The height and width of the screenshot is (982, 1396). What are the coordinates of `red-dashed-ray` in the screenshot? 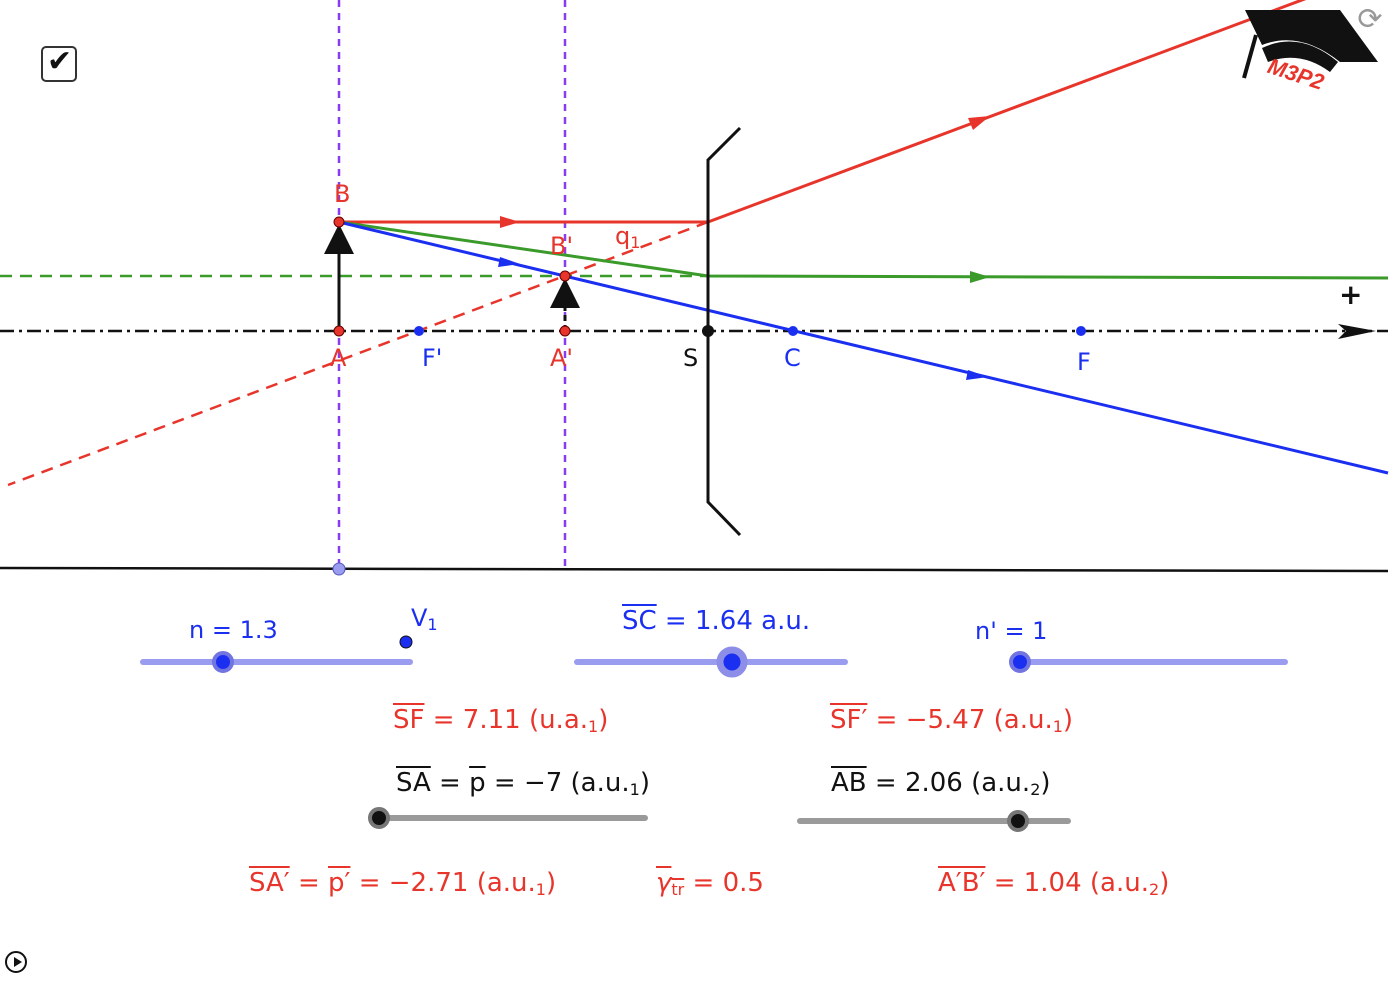 It's located at (358, 353).